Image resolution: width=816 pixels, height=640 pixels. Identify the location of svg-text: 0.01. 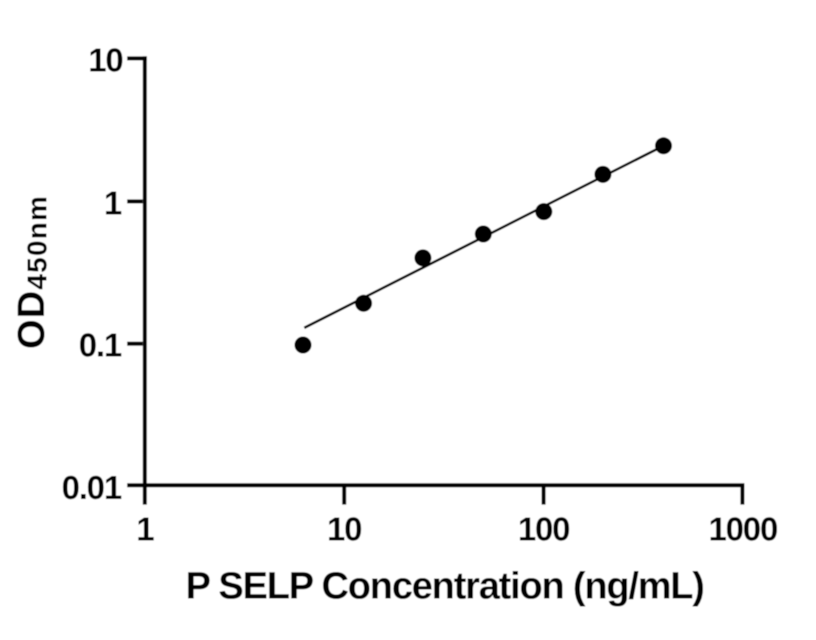
(92, 487).